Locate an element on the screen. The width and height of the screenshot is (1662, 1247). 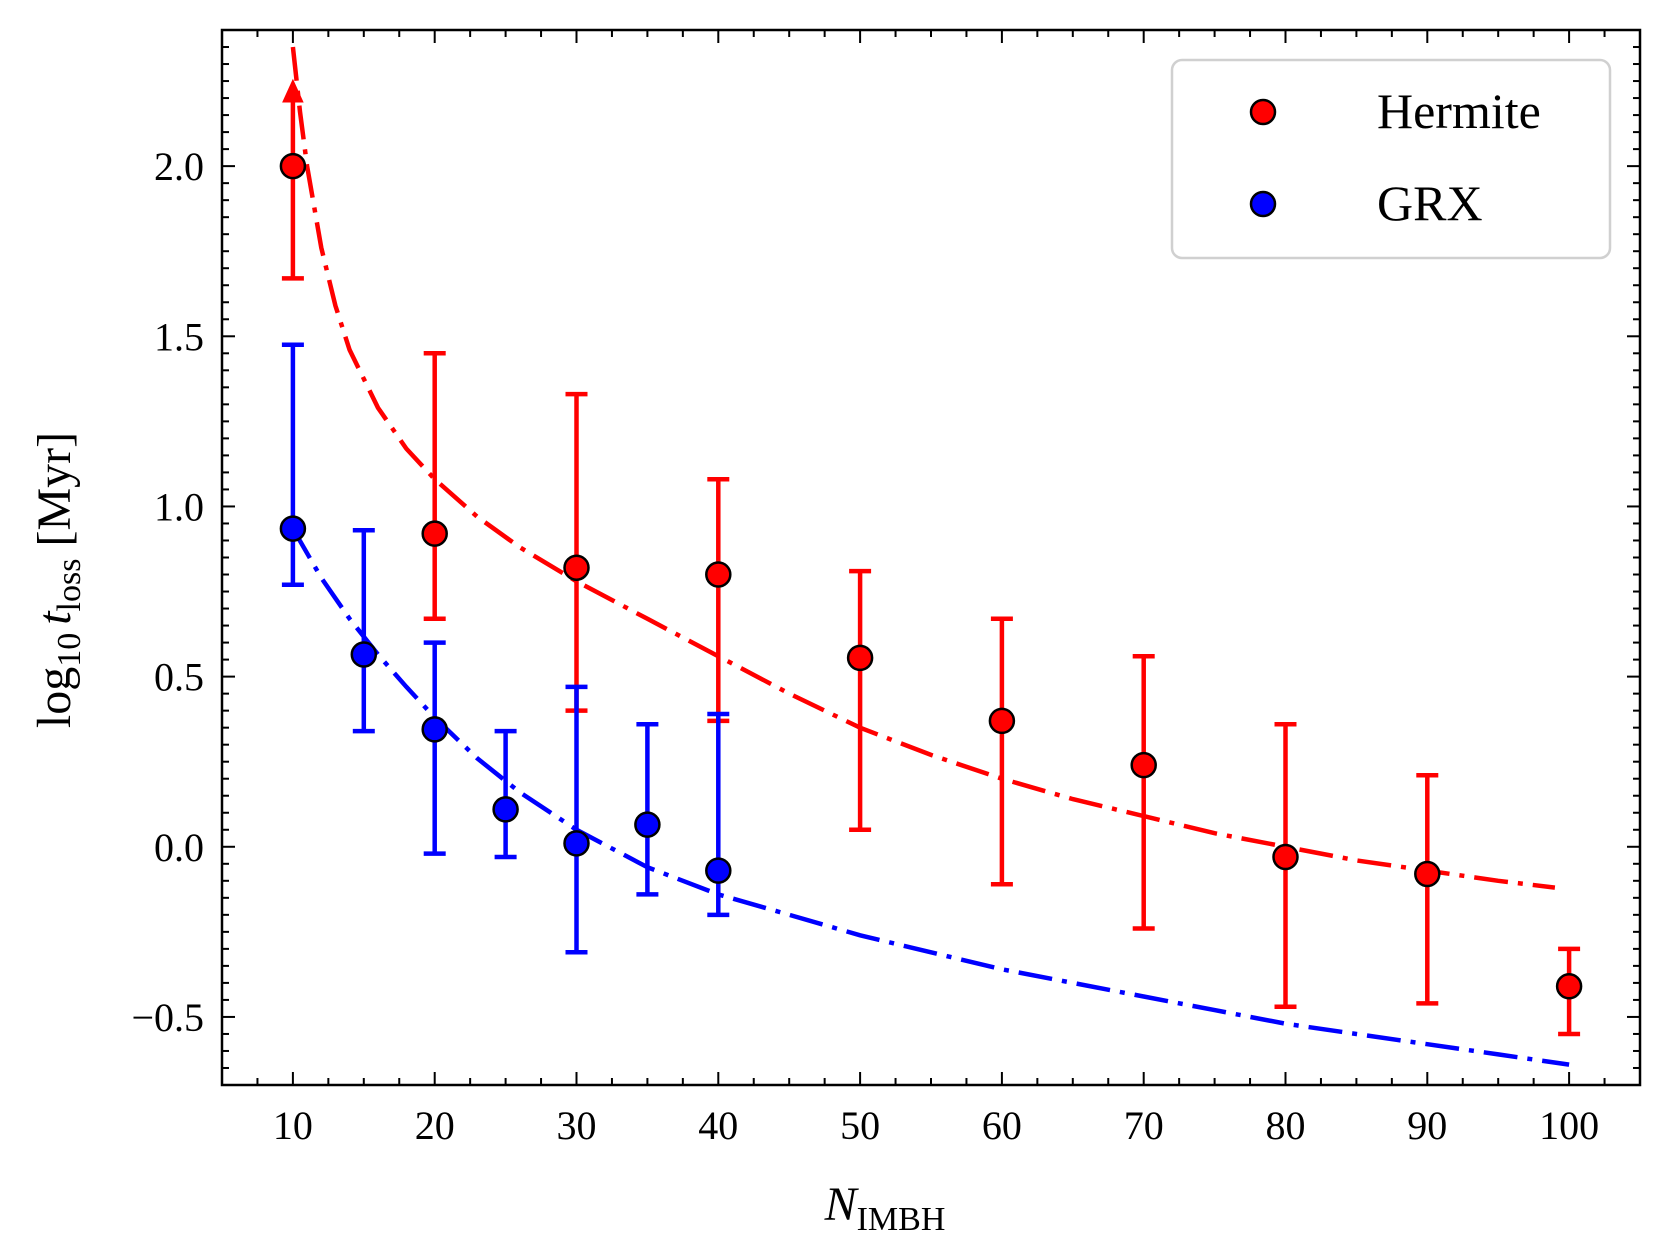
y-tick-label: 1.0 is located at coordinates (179, 506).